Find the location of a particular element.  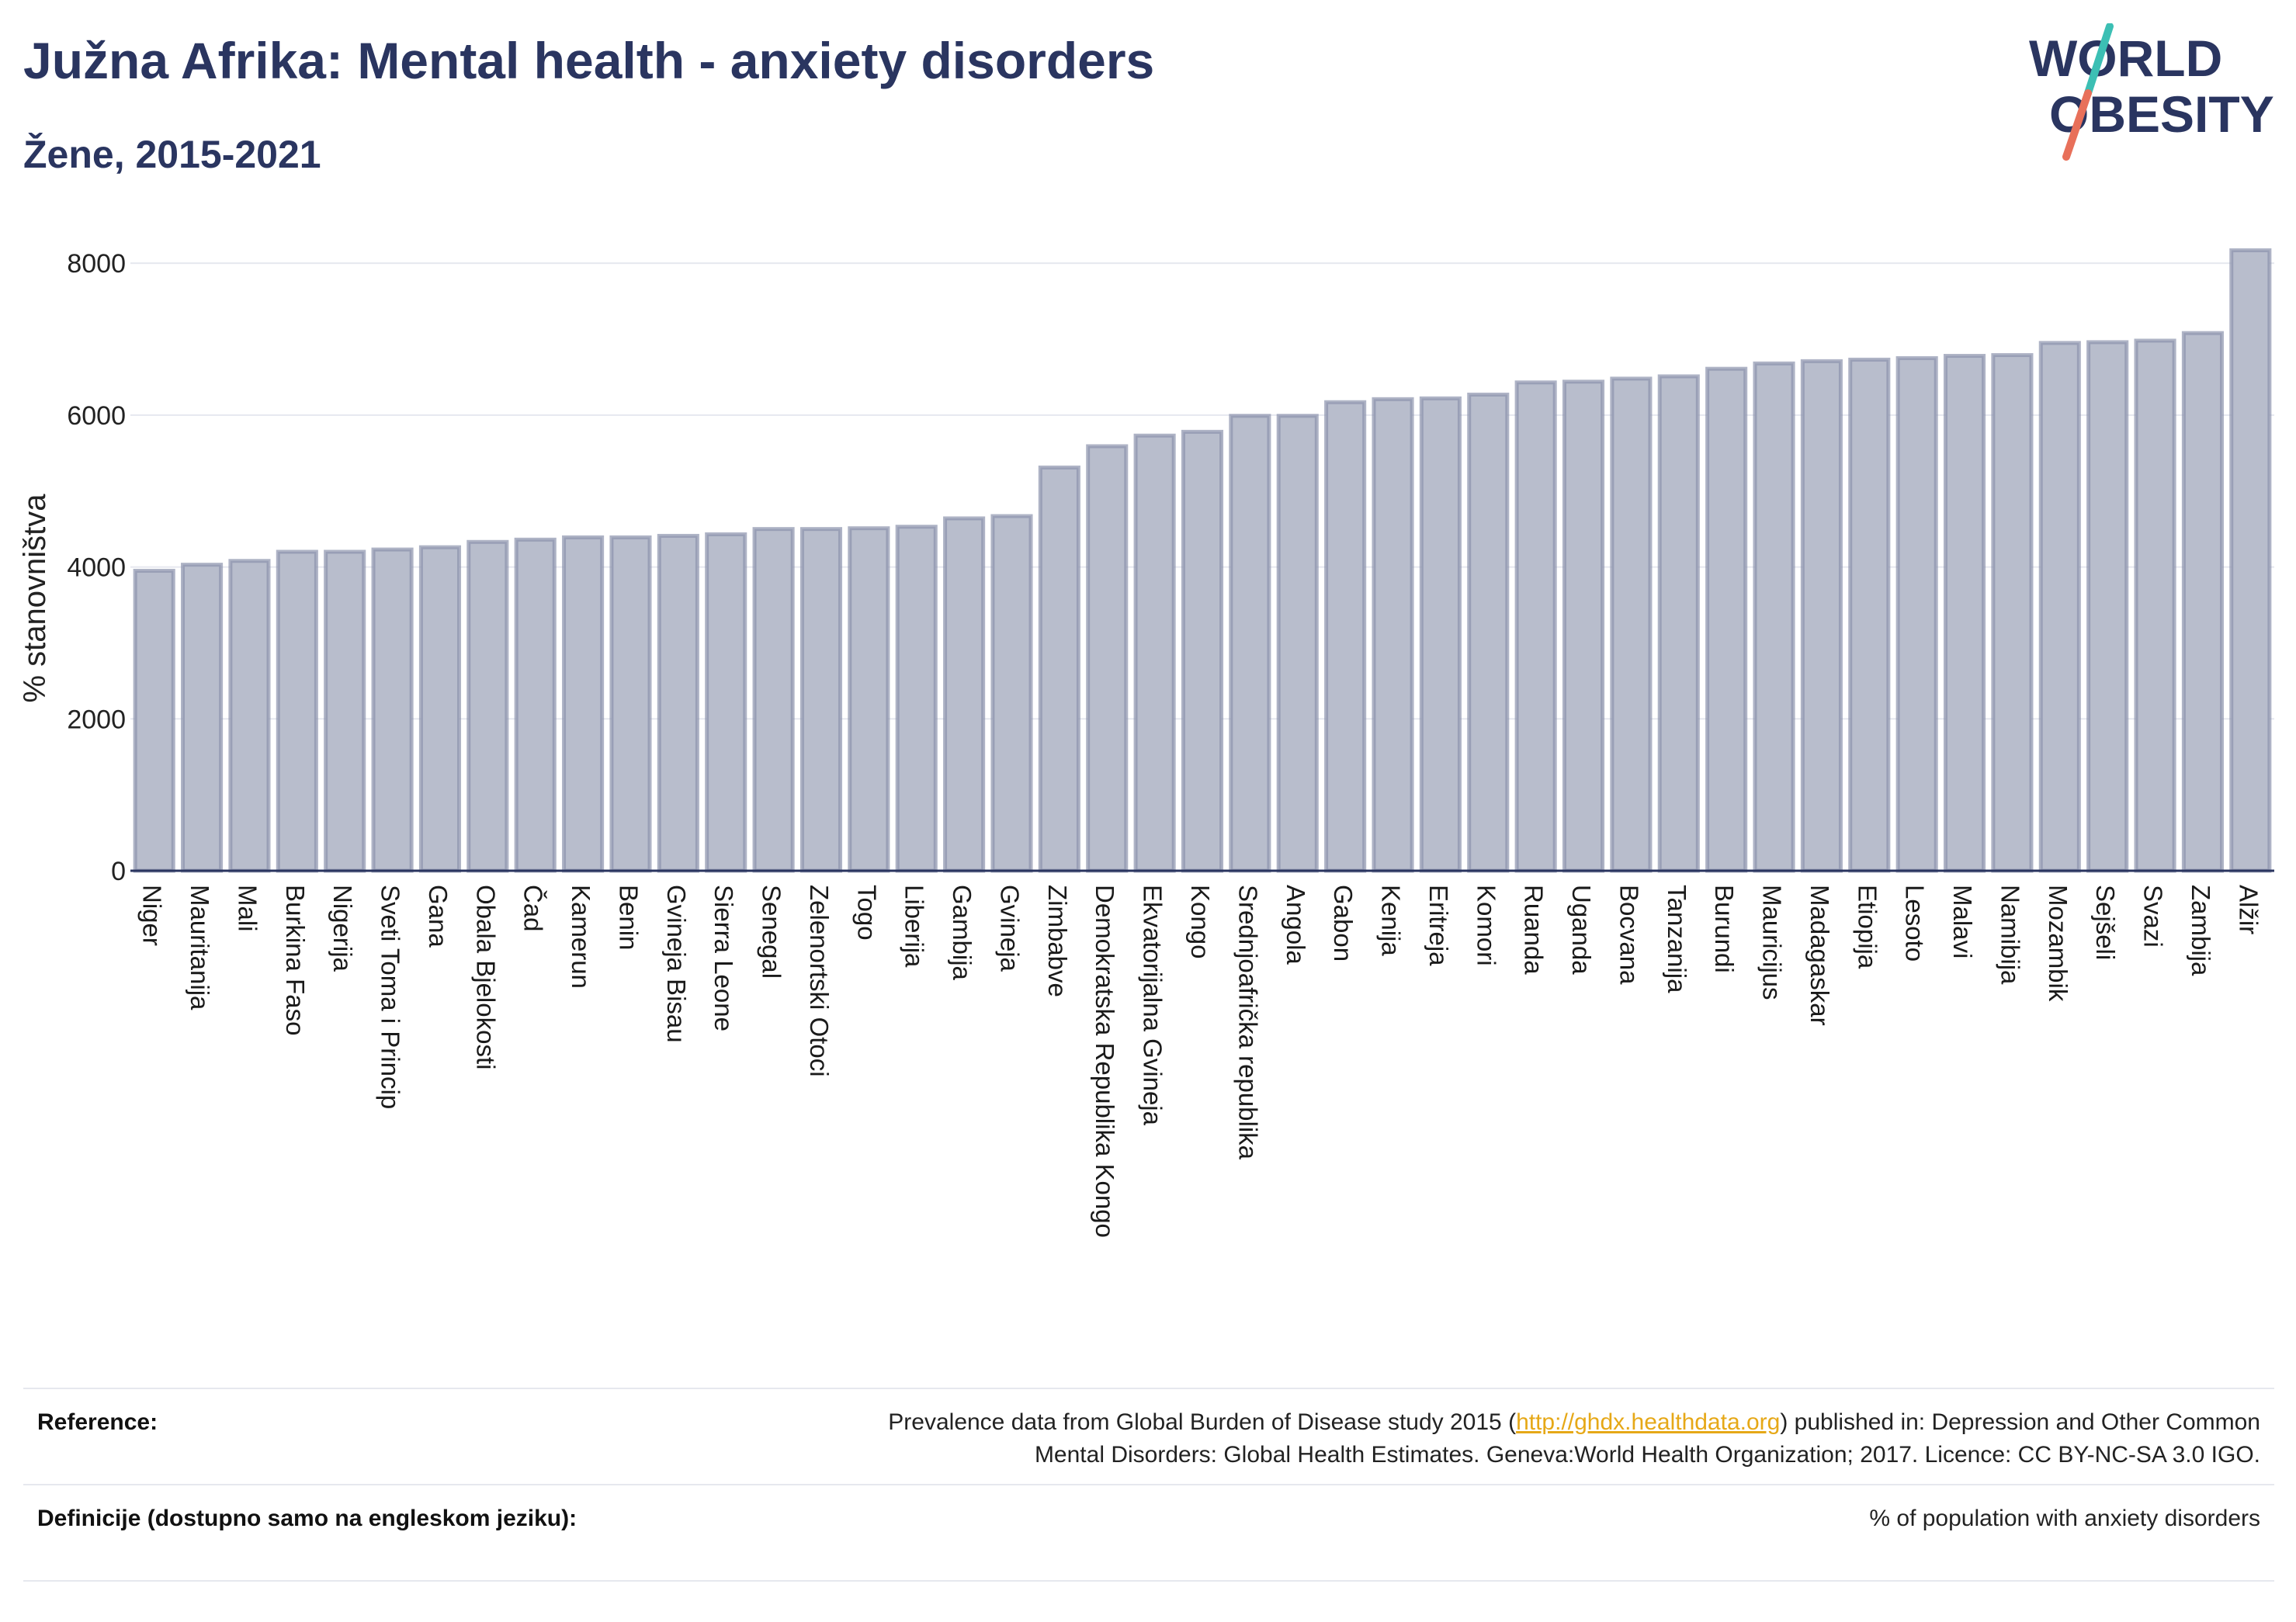

x-tick-label: Benin is located at coordinates (628, 917).